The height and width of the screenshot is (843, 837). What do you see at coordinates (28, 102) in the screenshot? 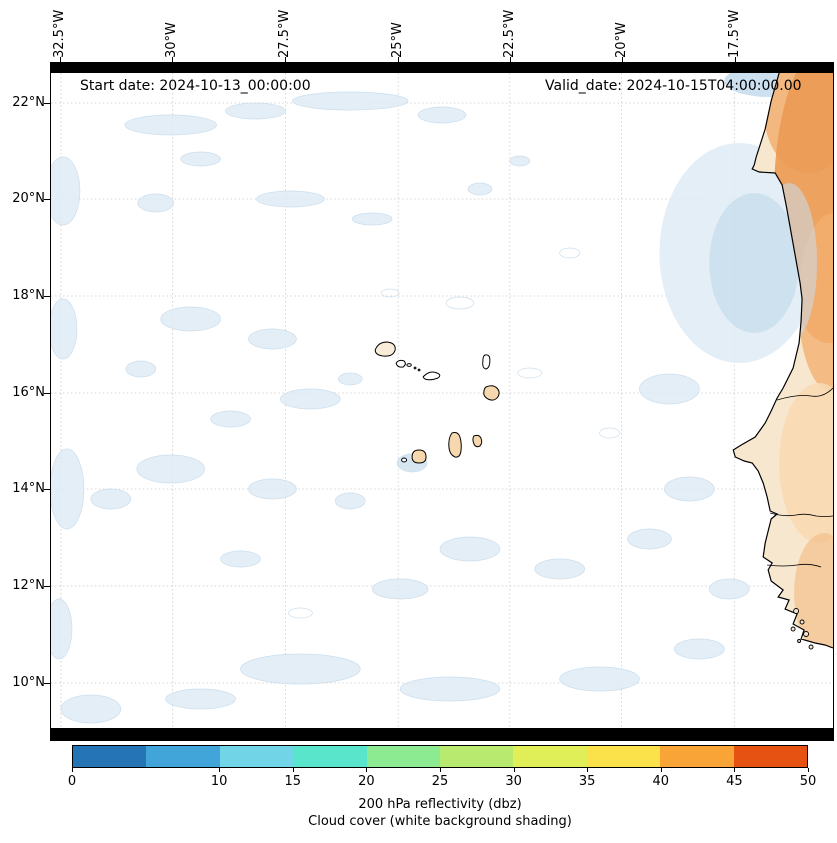
I see `lat-tick-label: 22°N` at bounding box center [28, 102].